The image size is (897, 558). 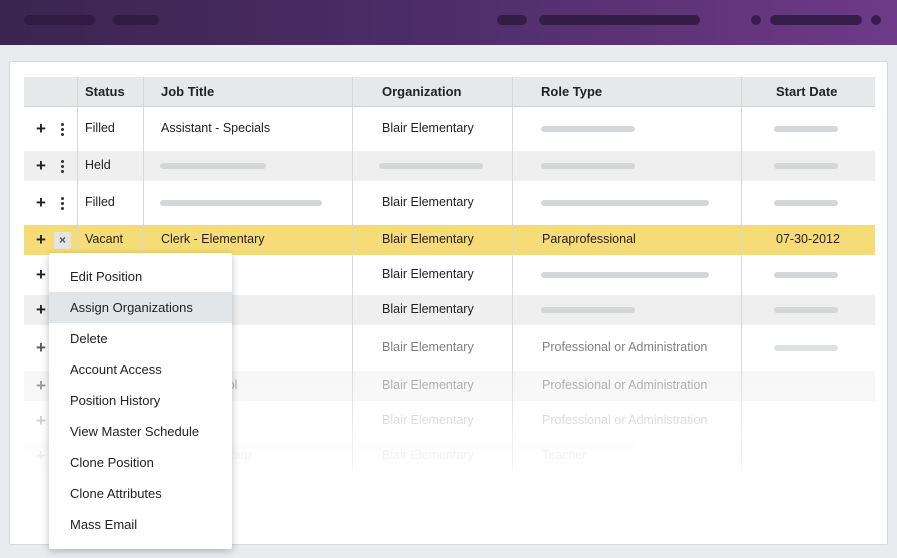 I want to click on column-header-start-date: Start Date, so click(x=807, y=91).